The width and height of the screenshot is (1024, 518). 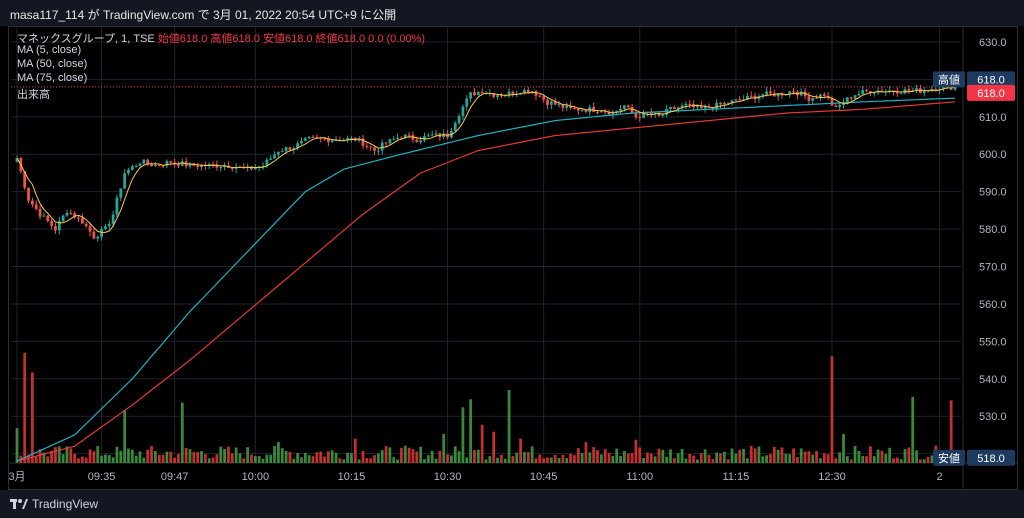 I want to click on high-tag-value: 618.0, so click(x=991, y=80).